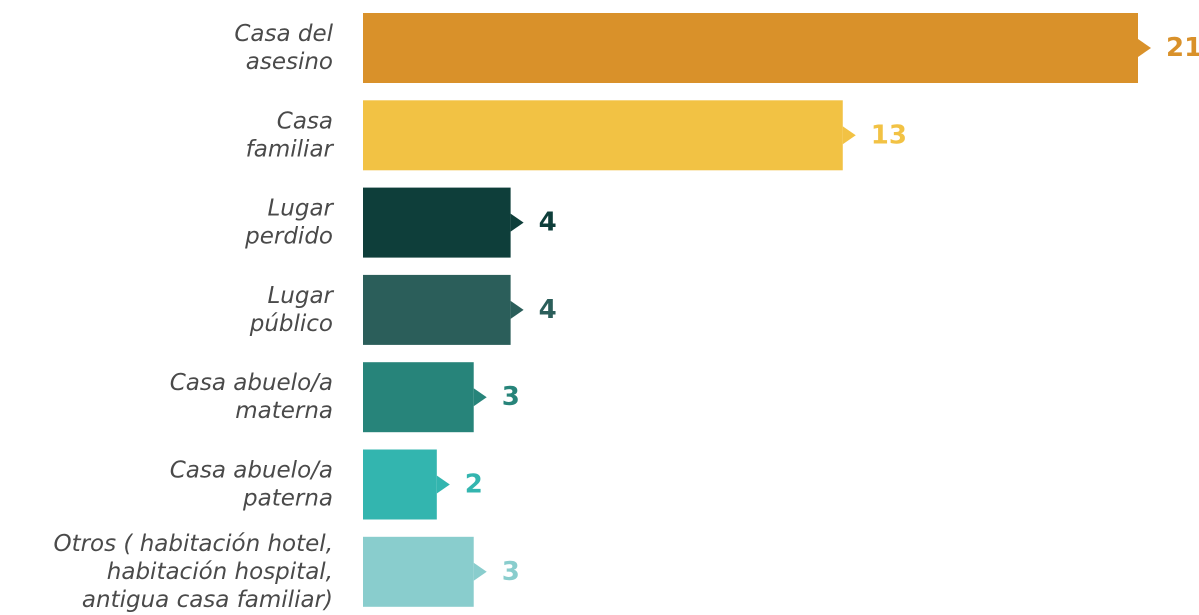 The width and height of the screenshot is (1199, 615). I want to click on category-label: Casa familiar, so click(290, 135).